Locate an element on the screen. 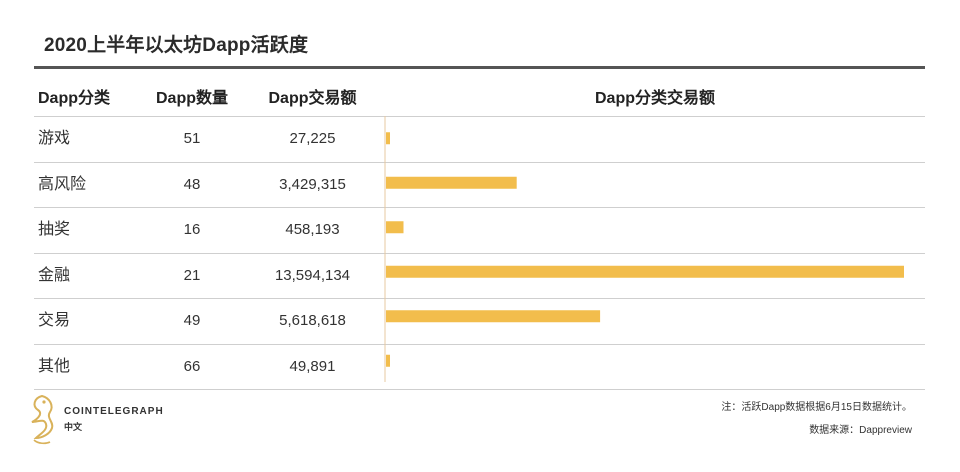 The height and width of the screenshot is (472, 960). row-category: 金融 is located at coordinates (54, 275).